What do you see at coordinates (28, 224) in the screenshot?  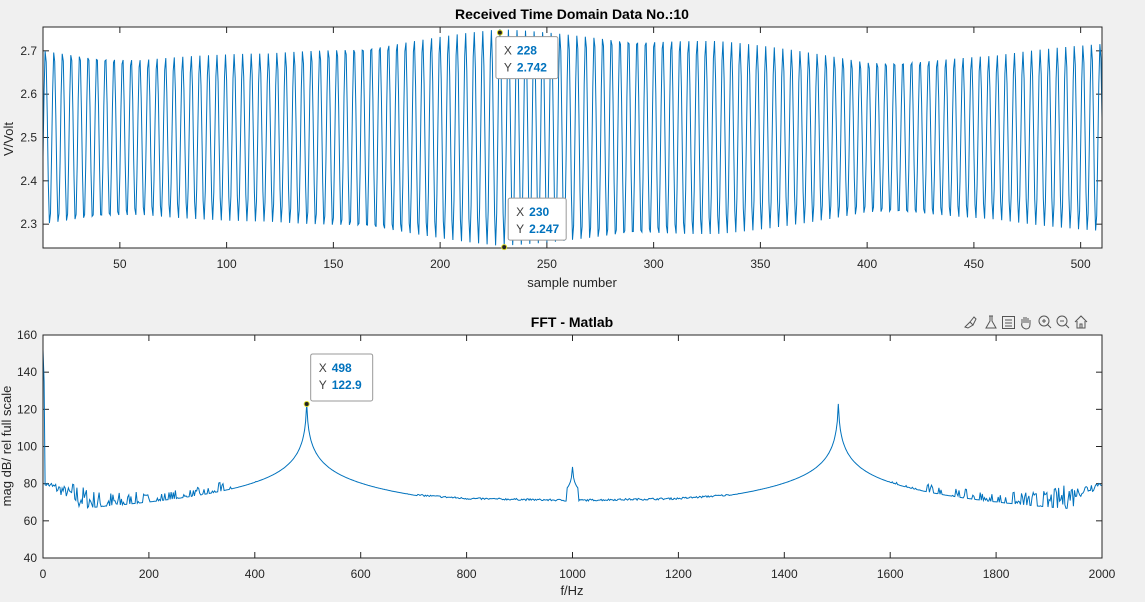 I see `y-tick-label: 2.3` at bounding box center [28, 224].